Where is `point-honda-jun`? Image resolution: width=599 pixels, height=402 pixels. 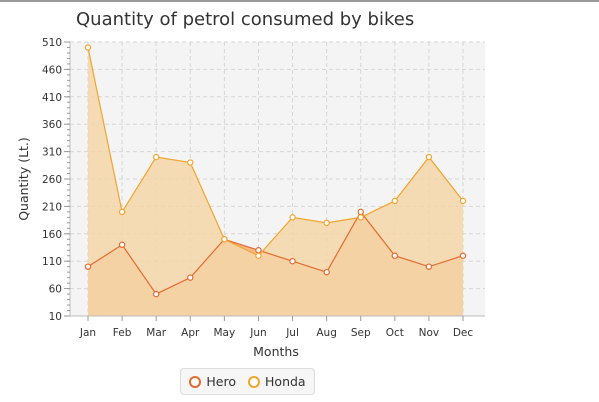 point-honda-jun is located at coordinates (258, 255).